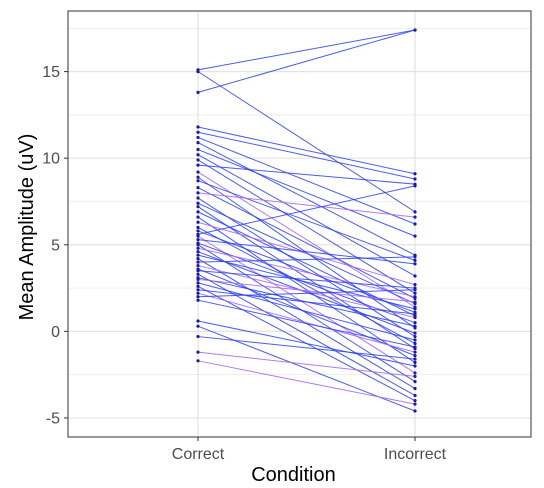 Image resolution: width=544 pixels, height=488 pixels. I want to click on x-tick-label: Correct, so click(198, 454).